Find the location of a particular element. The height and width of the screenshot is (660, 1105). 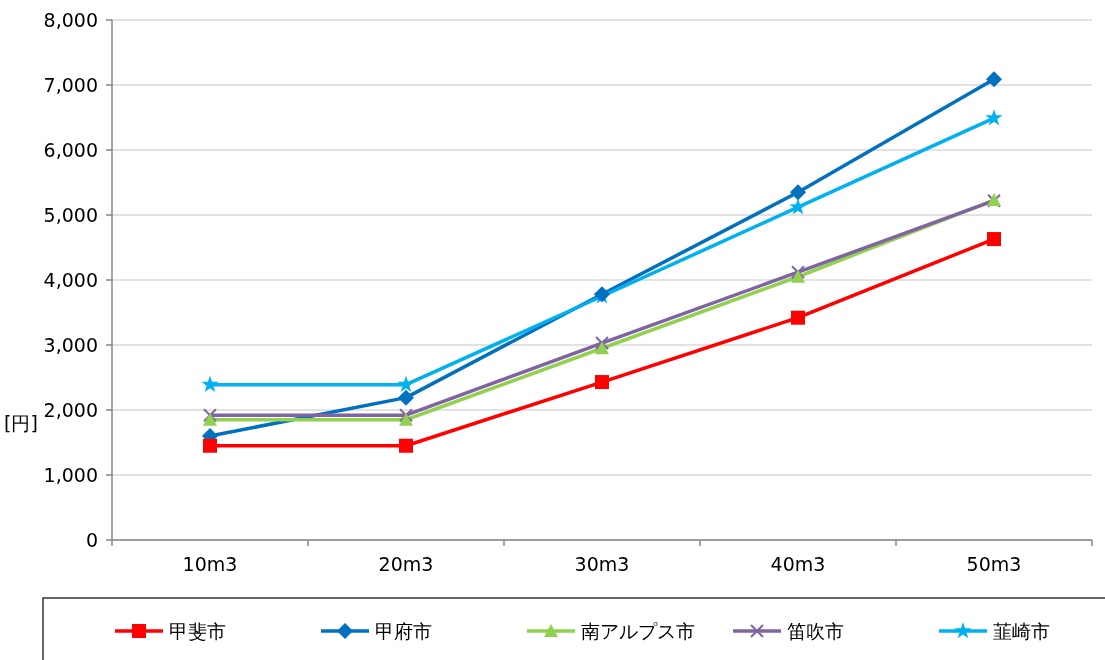

y-tick-label: 0 is located at coordinates (91, 540).